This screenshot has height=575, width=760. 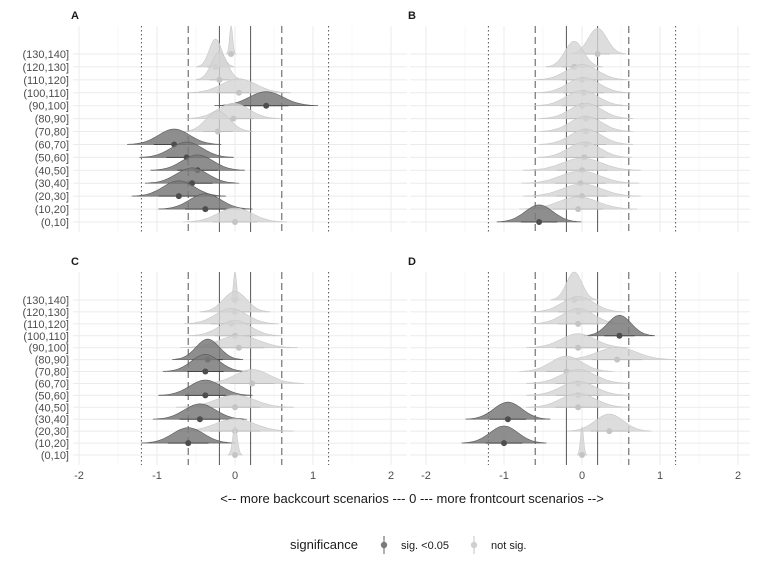 I want to click on y-tick-label: (20,30], so click(x=52, y=432).